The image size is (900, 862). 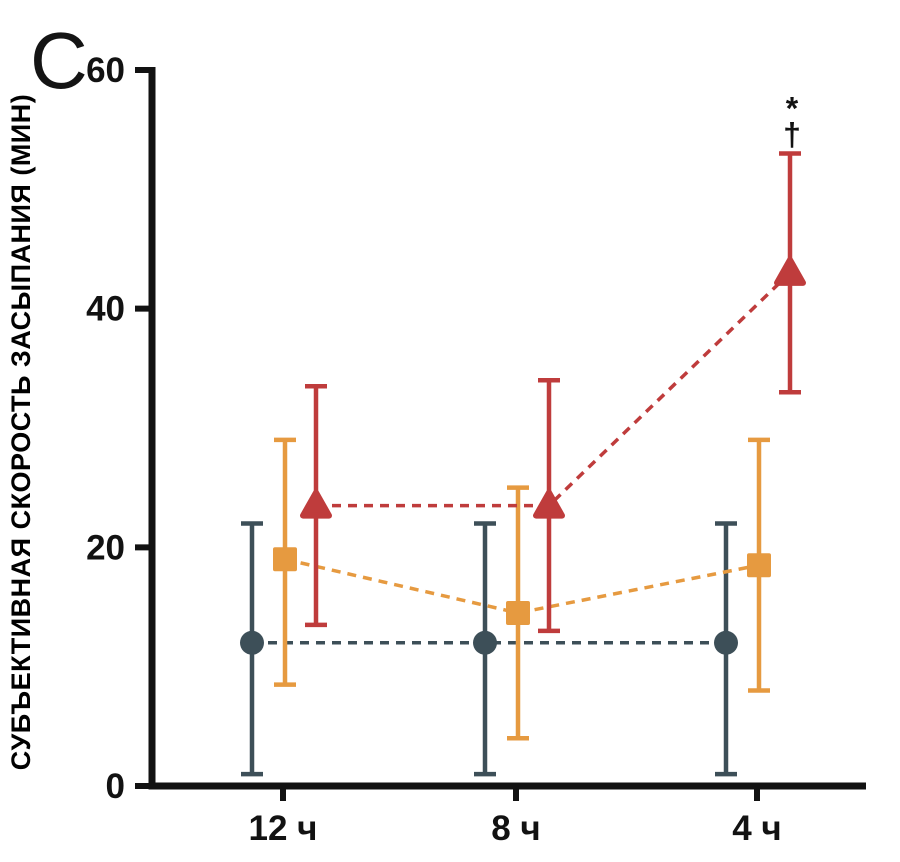 What do you see at coordinates (516, 828) in the screenshot?
I see `x-tick-label: 8 ч` at bounding box center [516, 828].